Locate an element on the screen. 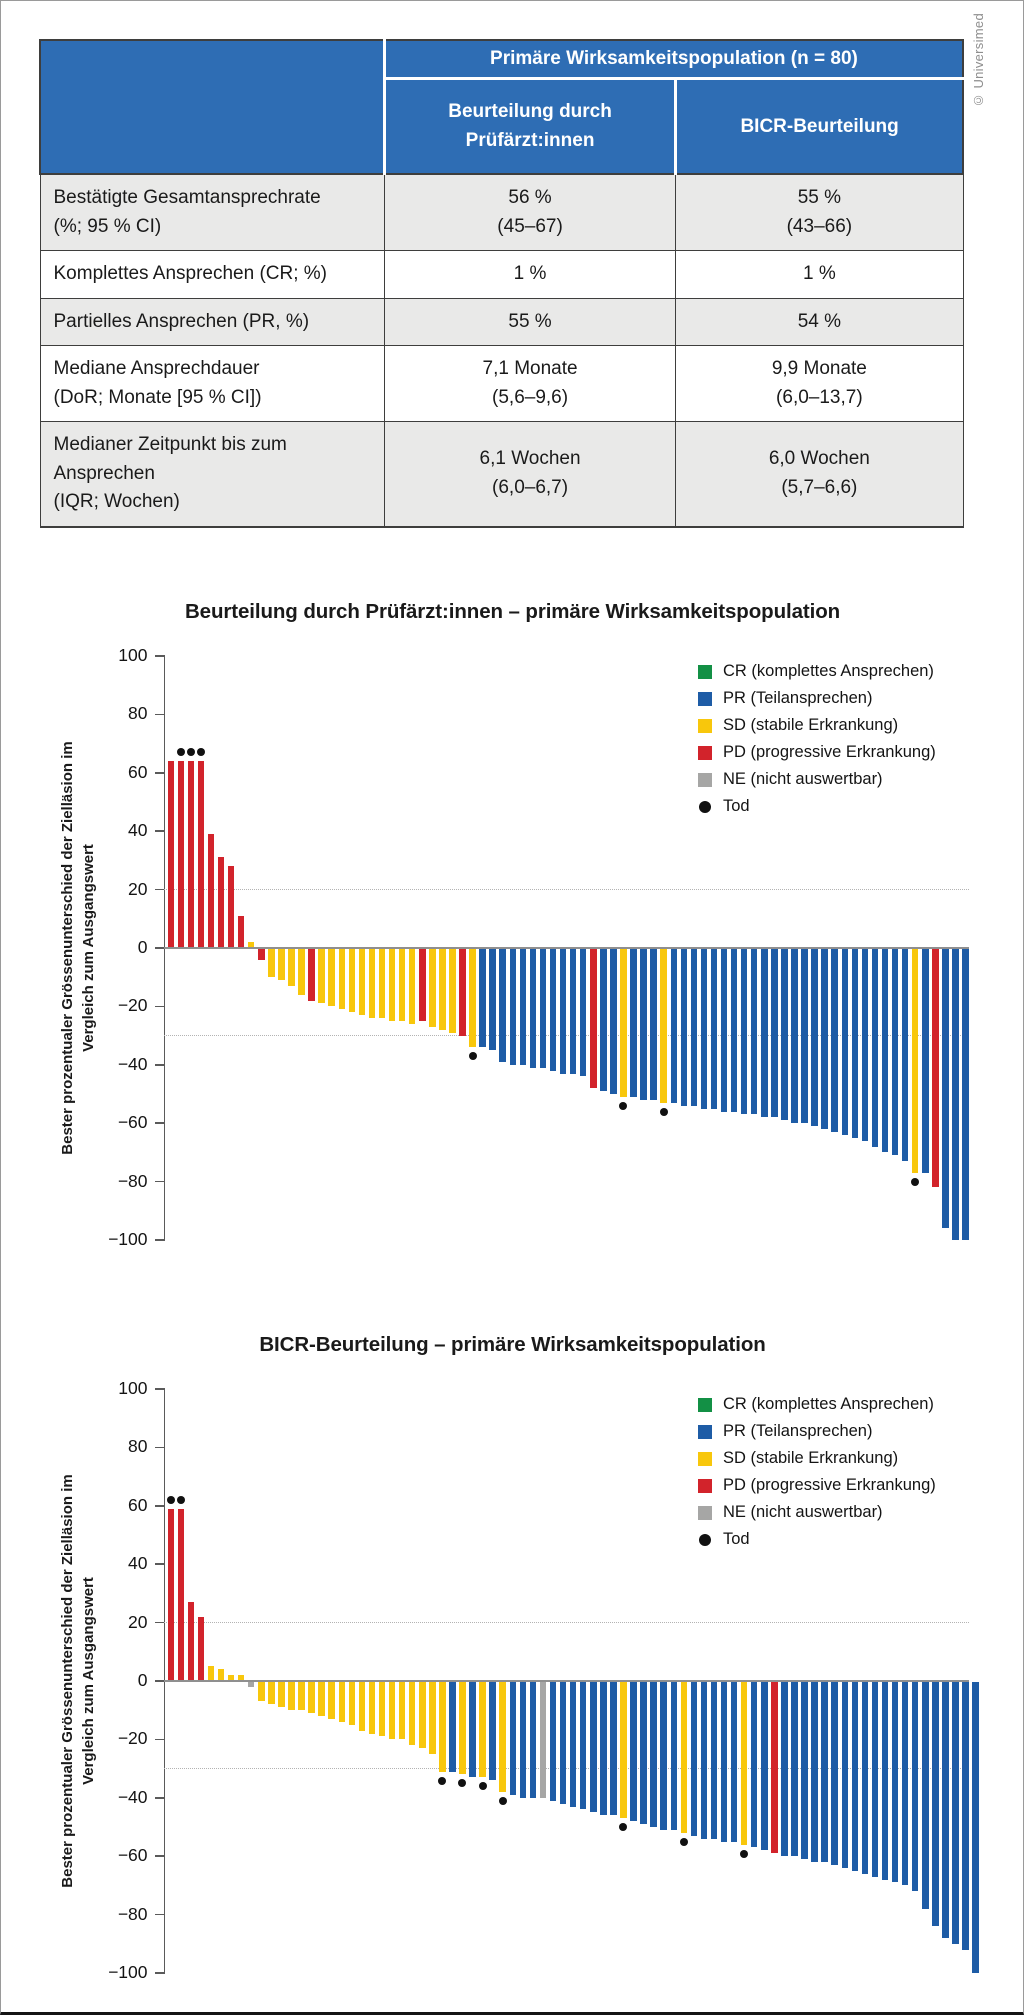 This screenshot has width=1024, height=2015. legend-item-pr: PR (Teilansprechen) is located at coordinates (817, 1431).